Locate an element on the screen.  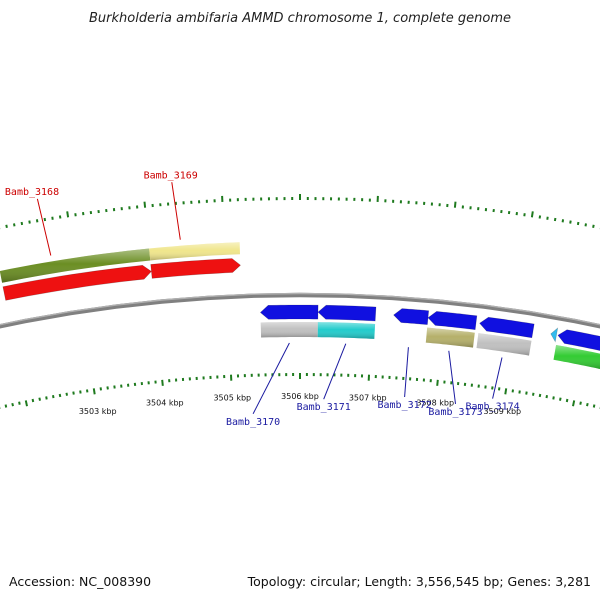
gene-label: Bamb_3171 is located at coordinates (324, 407).